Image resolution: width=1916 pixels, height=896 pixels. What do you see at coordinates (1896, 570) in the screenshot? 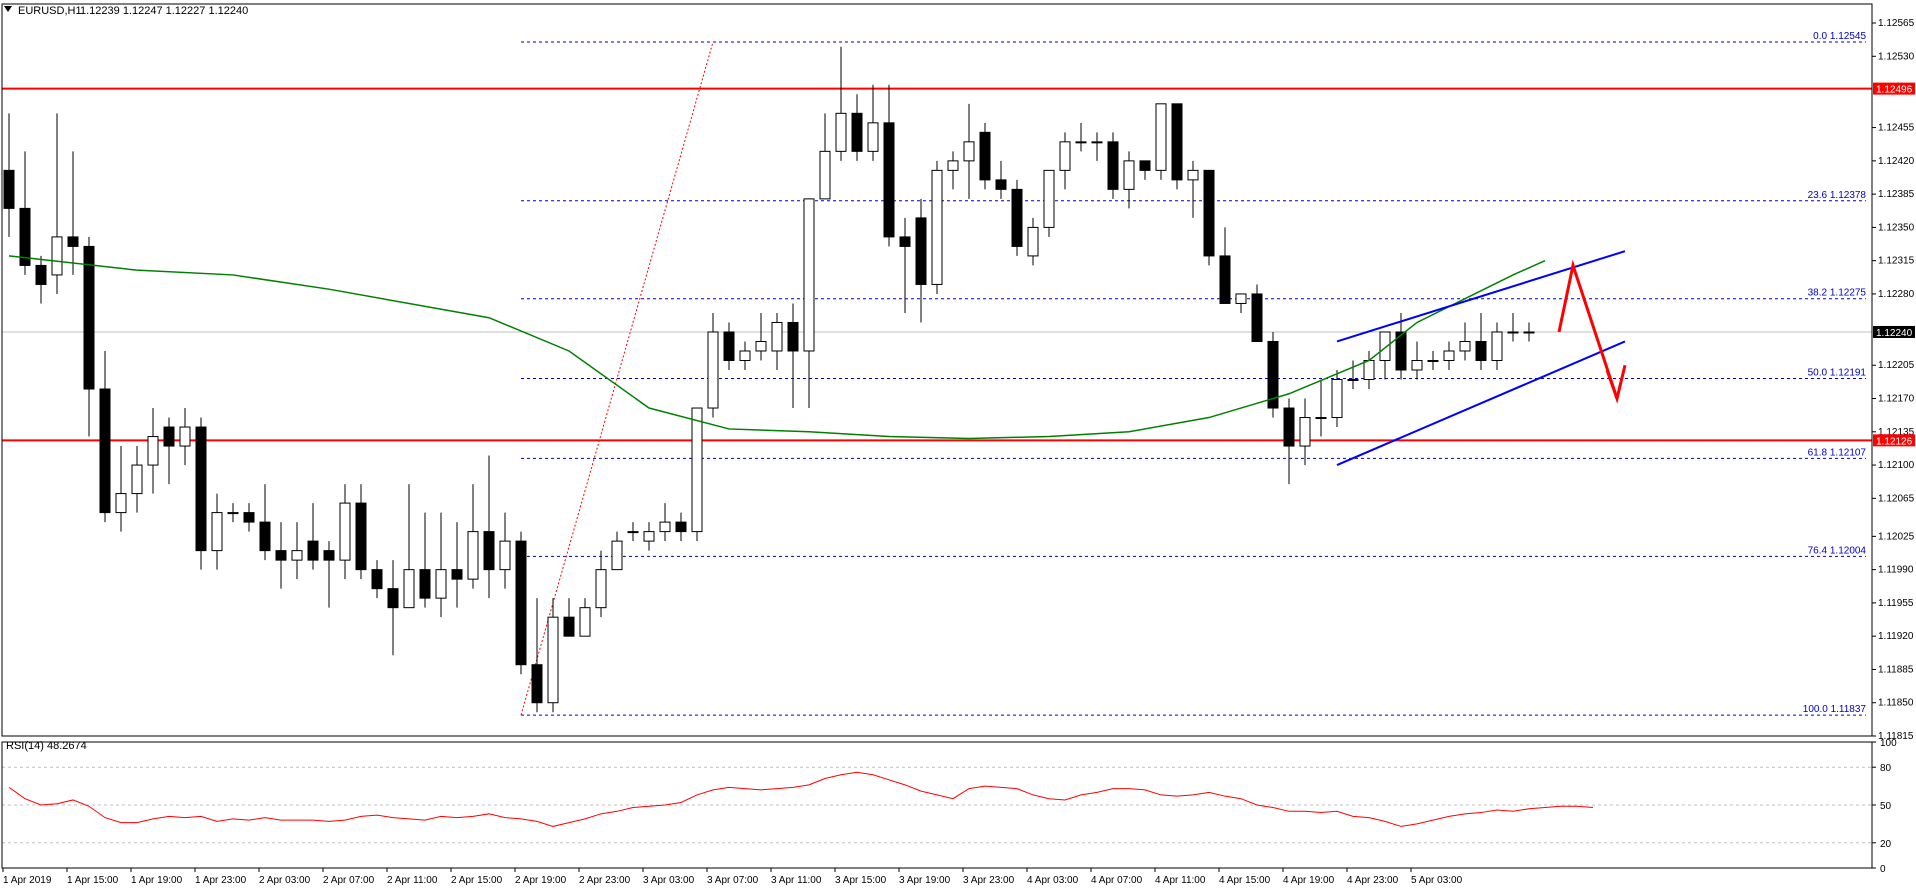
I see `y-tick-label: 1.11990` at bounding box center [1896, 570].